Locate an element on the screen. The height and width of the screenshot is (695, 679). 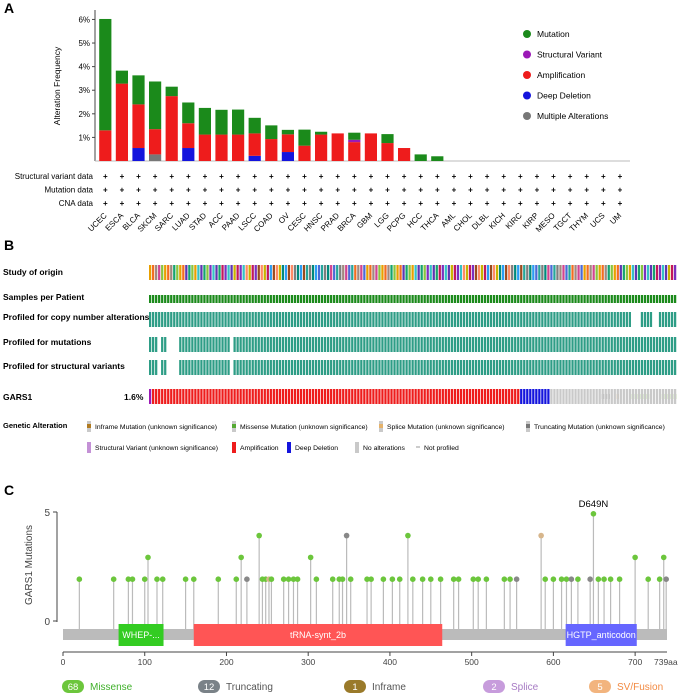
bar-cesc-mutation is located at coordinates (304, 137).